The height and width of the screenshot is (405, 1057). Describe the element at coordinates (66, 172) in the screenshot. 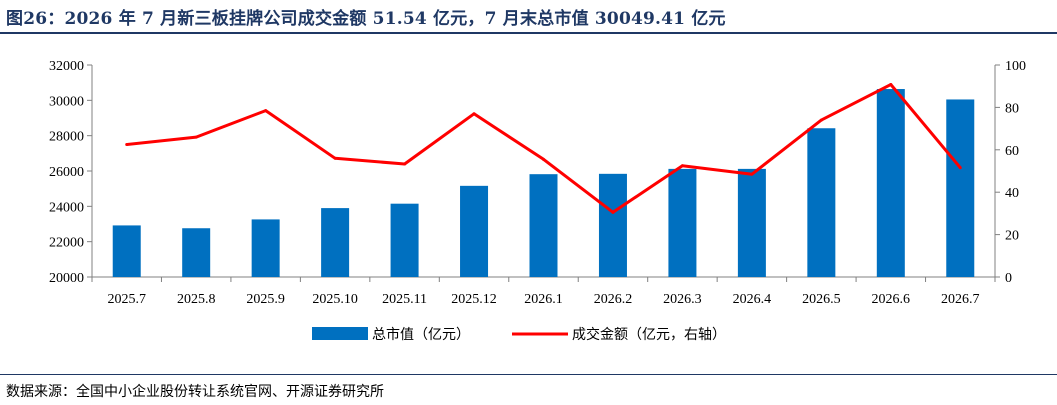

I see `y-left-tick-label: 26000` at that location.